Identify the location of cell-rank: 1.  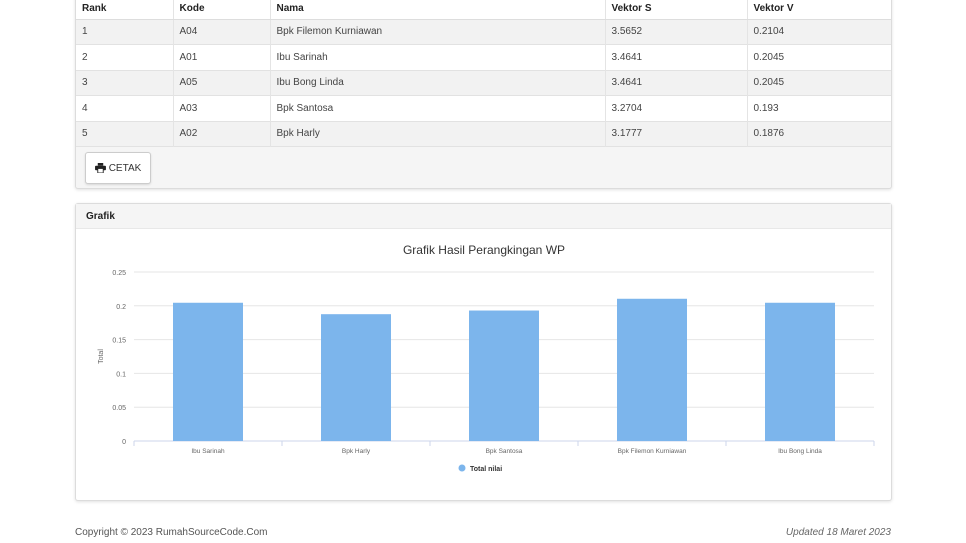
(125, 32).